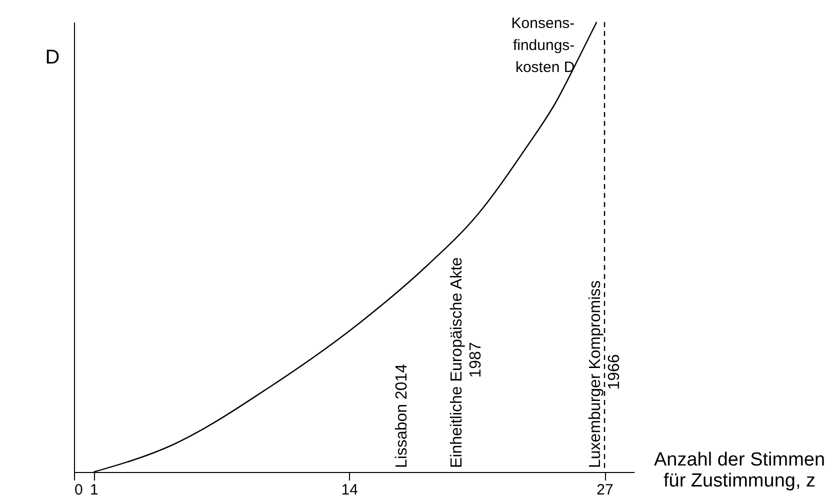 This screenshot has height=504, width=839. Describe the element at coordinates (402, 416) in the screenshot. I see `annotation: Lissabon 2014` at that location.